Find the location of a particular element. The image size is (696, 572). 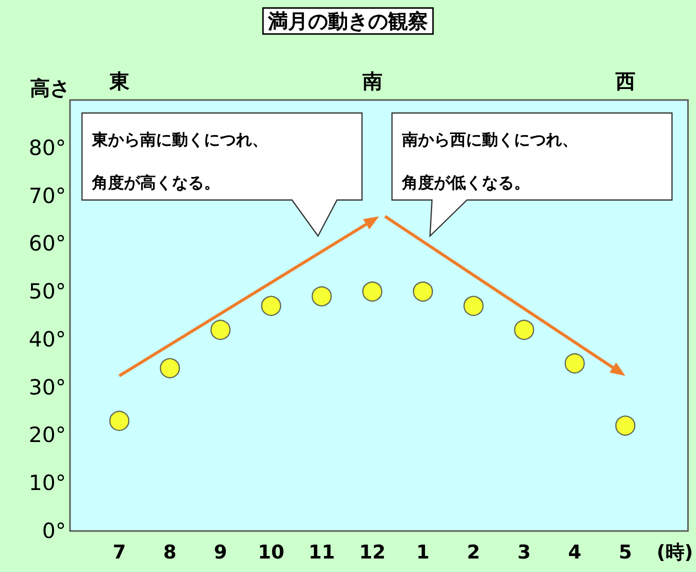

text: 南 is located at coordinates (371, 81).